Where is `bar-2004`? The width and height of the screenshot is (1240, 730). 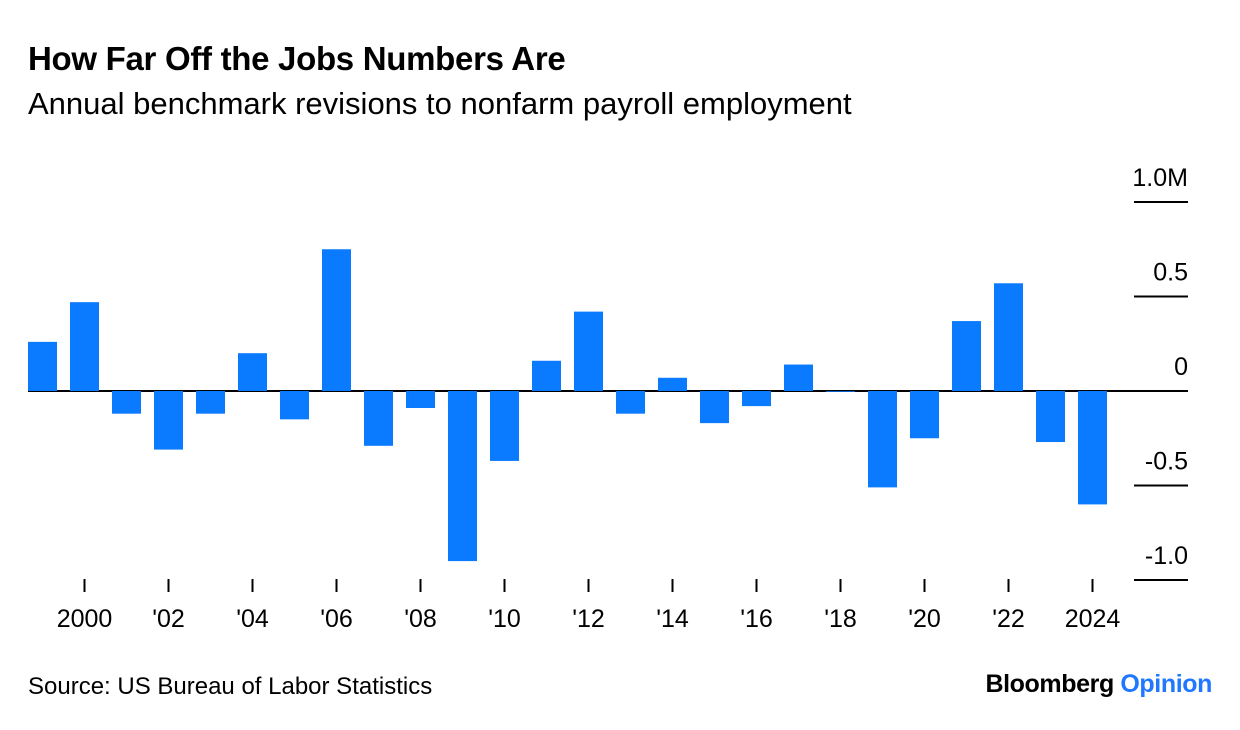
bar-2004 is located at coordinates (252, 372).